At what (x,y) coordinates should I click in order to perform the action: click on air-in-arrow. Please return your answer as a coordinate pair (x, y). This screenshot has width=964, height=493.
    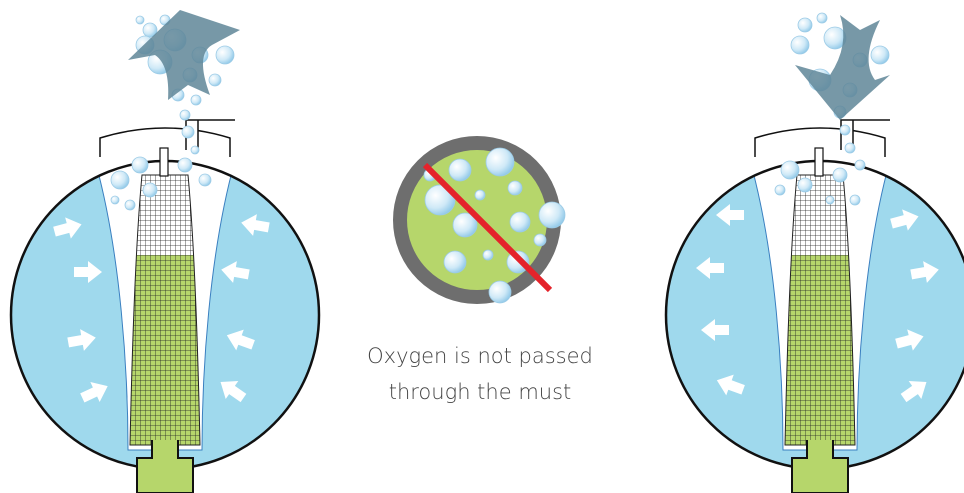
    Looking at the image, I should click on (842, 67).